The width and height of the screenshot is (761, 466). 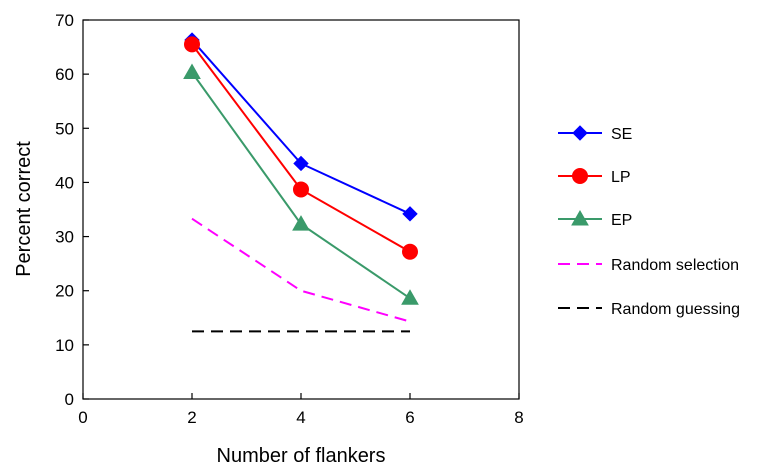 I want to click on x-tick-label: 6, so click(x=409, y=417).